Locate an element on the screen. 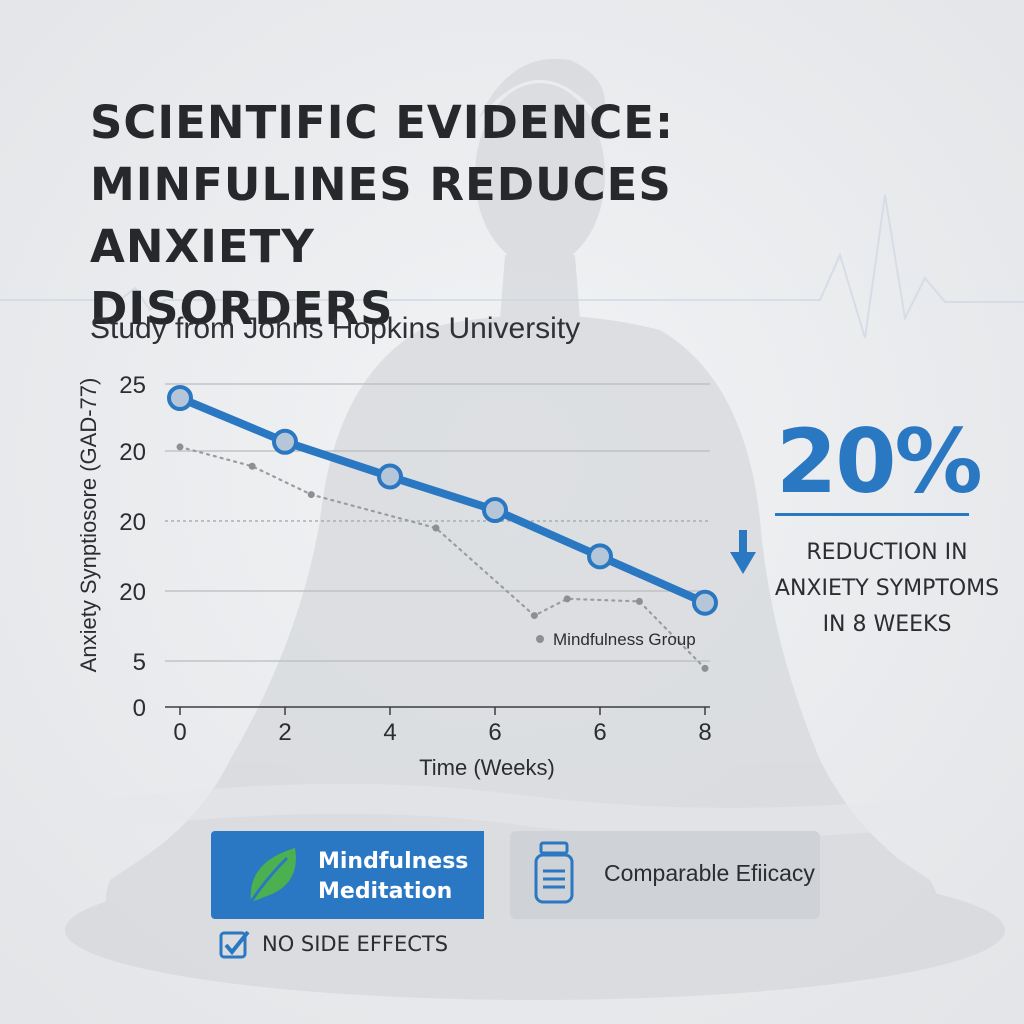  title-line-3: DISORDERS is located at coordinates (242, 308).